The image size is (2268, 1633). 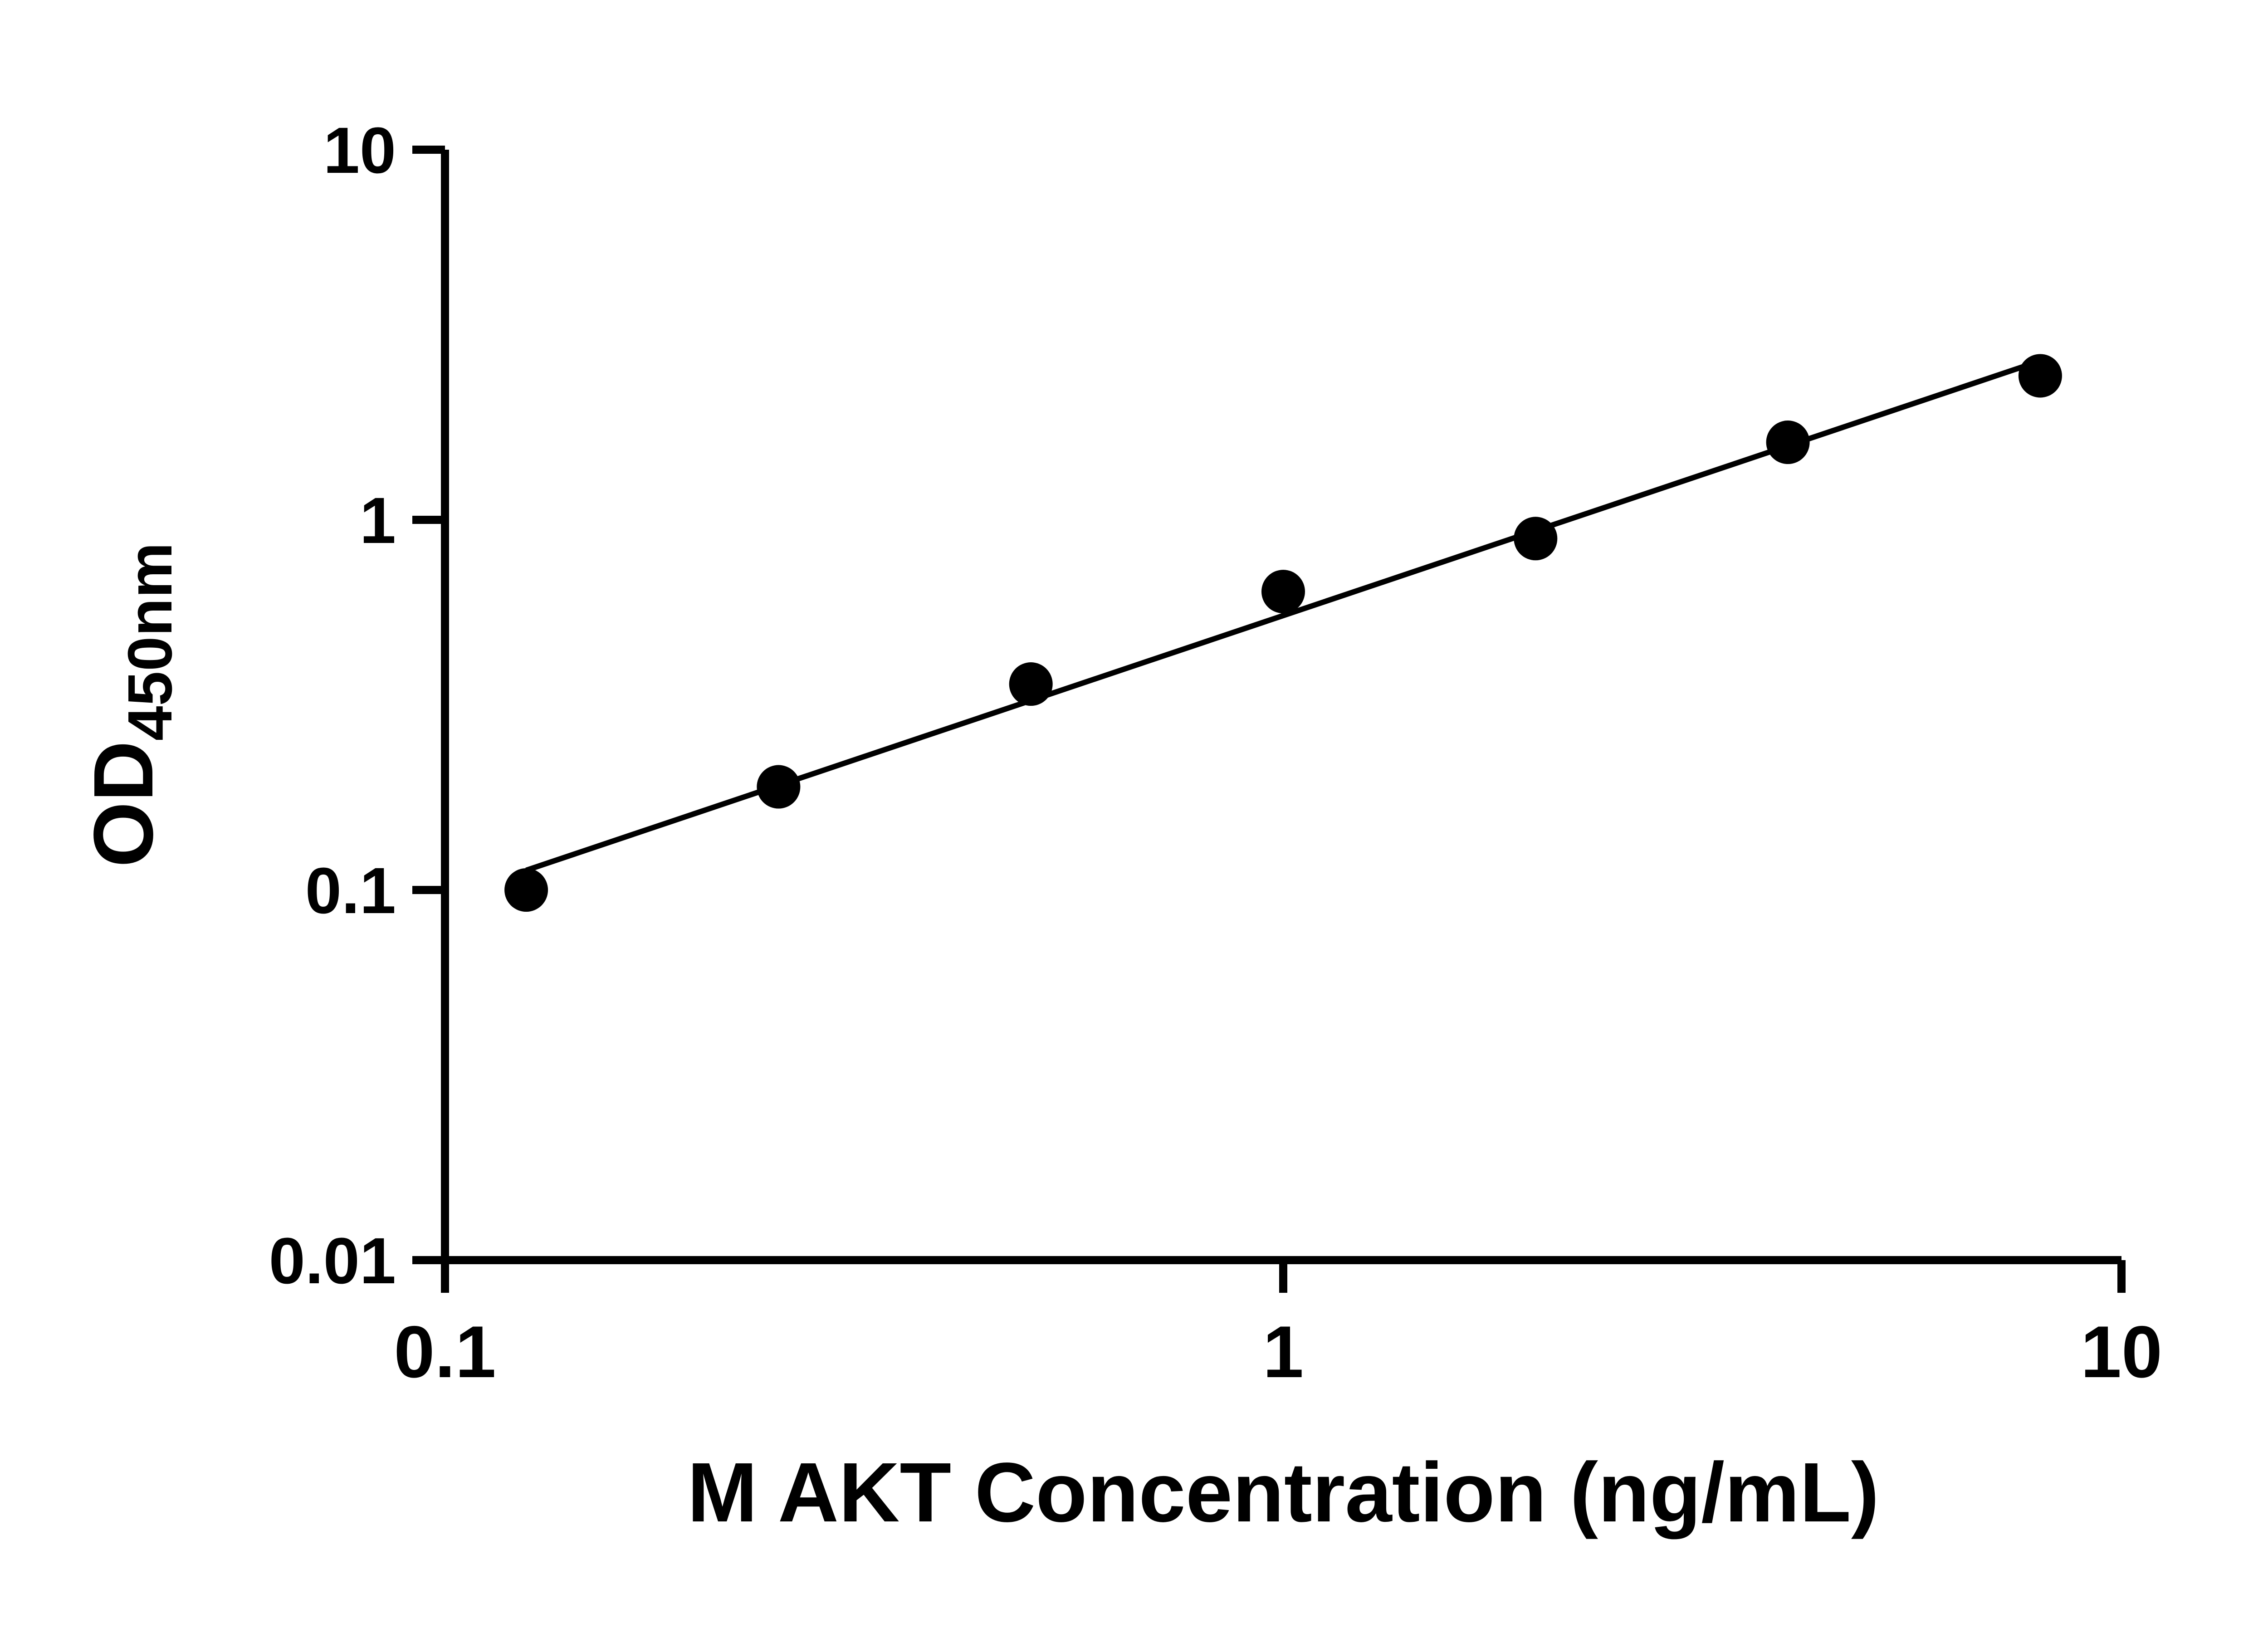 I want to click on y-axis-title-subscript: 450nm, so click(x=150, y=642).